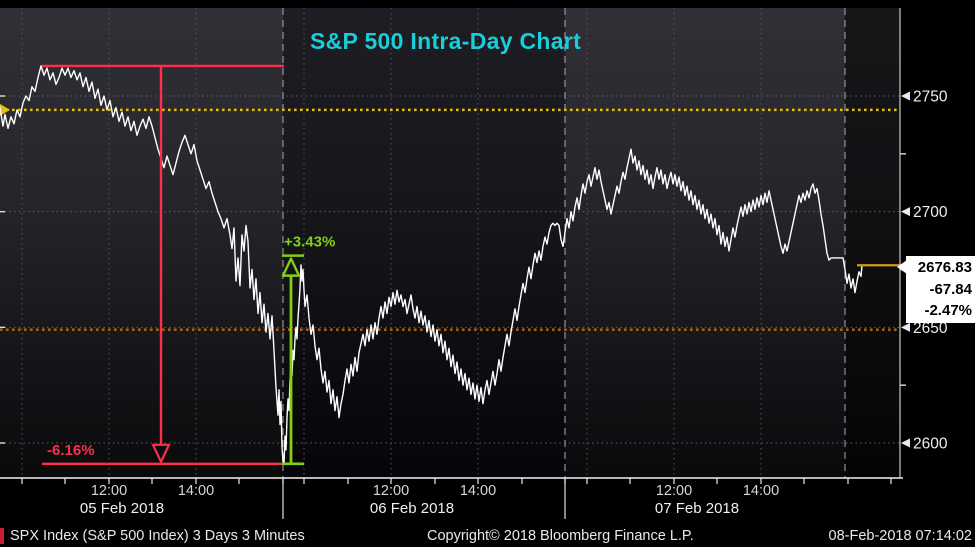  Describe the element at coordinates (930, 97) in the screenshot. I see `y-axis-label: 2750` at that location.